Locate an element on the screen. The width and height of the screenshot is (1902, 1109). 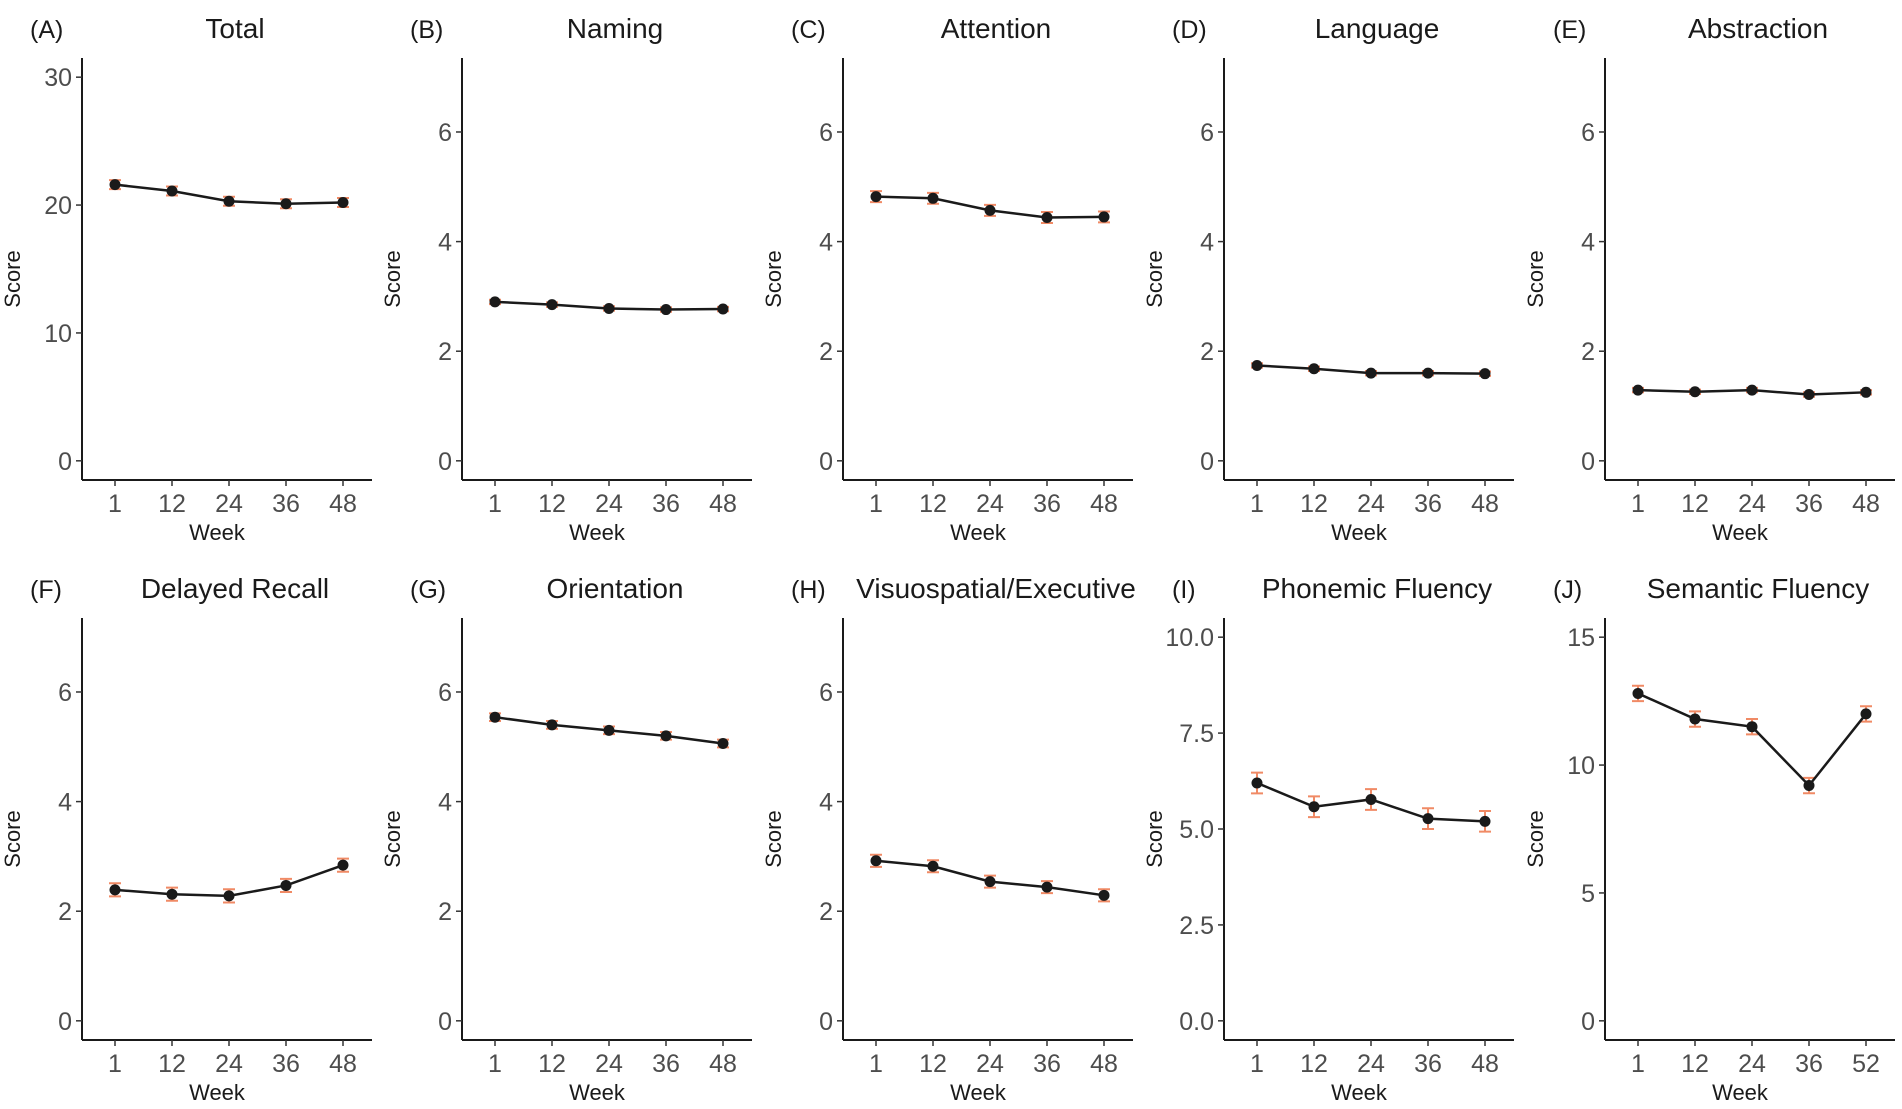
panel-a-y-axis-label: Score is located at coordinates (12, 278).